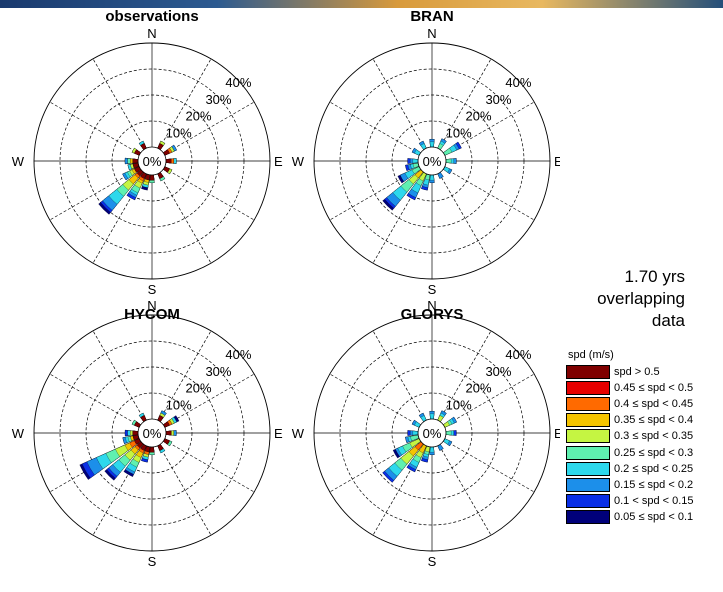  What do you see at coordinates (152, 314) in the screenshot?
I see `panel-title-hycom: HYCOM` at bounding box center [152, 314].